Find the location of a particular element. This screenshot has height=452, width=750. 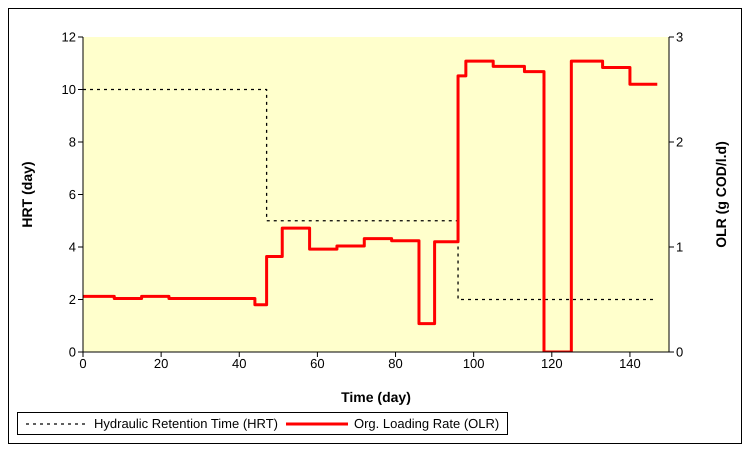

x-tick-label: 60 is located at coordinates (317, 364).